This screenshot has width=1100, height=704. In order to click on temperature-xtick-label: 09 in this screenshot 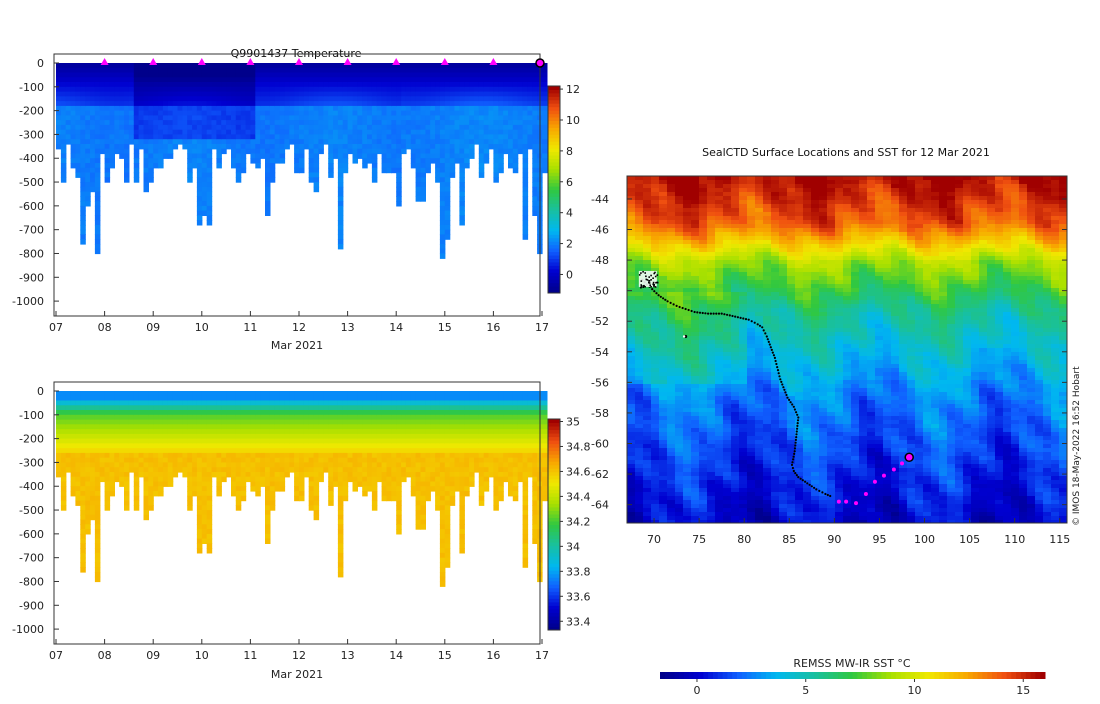, I will do `click(153, 327)`.